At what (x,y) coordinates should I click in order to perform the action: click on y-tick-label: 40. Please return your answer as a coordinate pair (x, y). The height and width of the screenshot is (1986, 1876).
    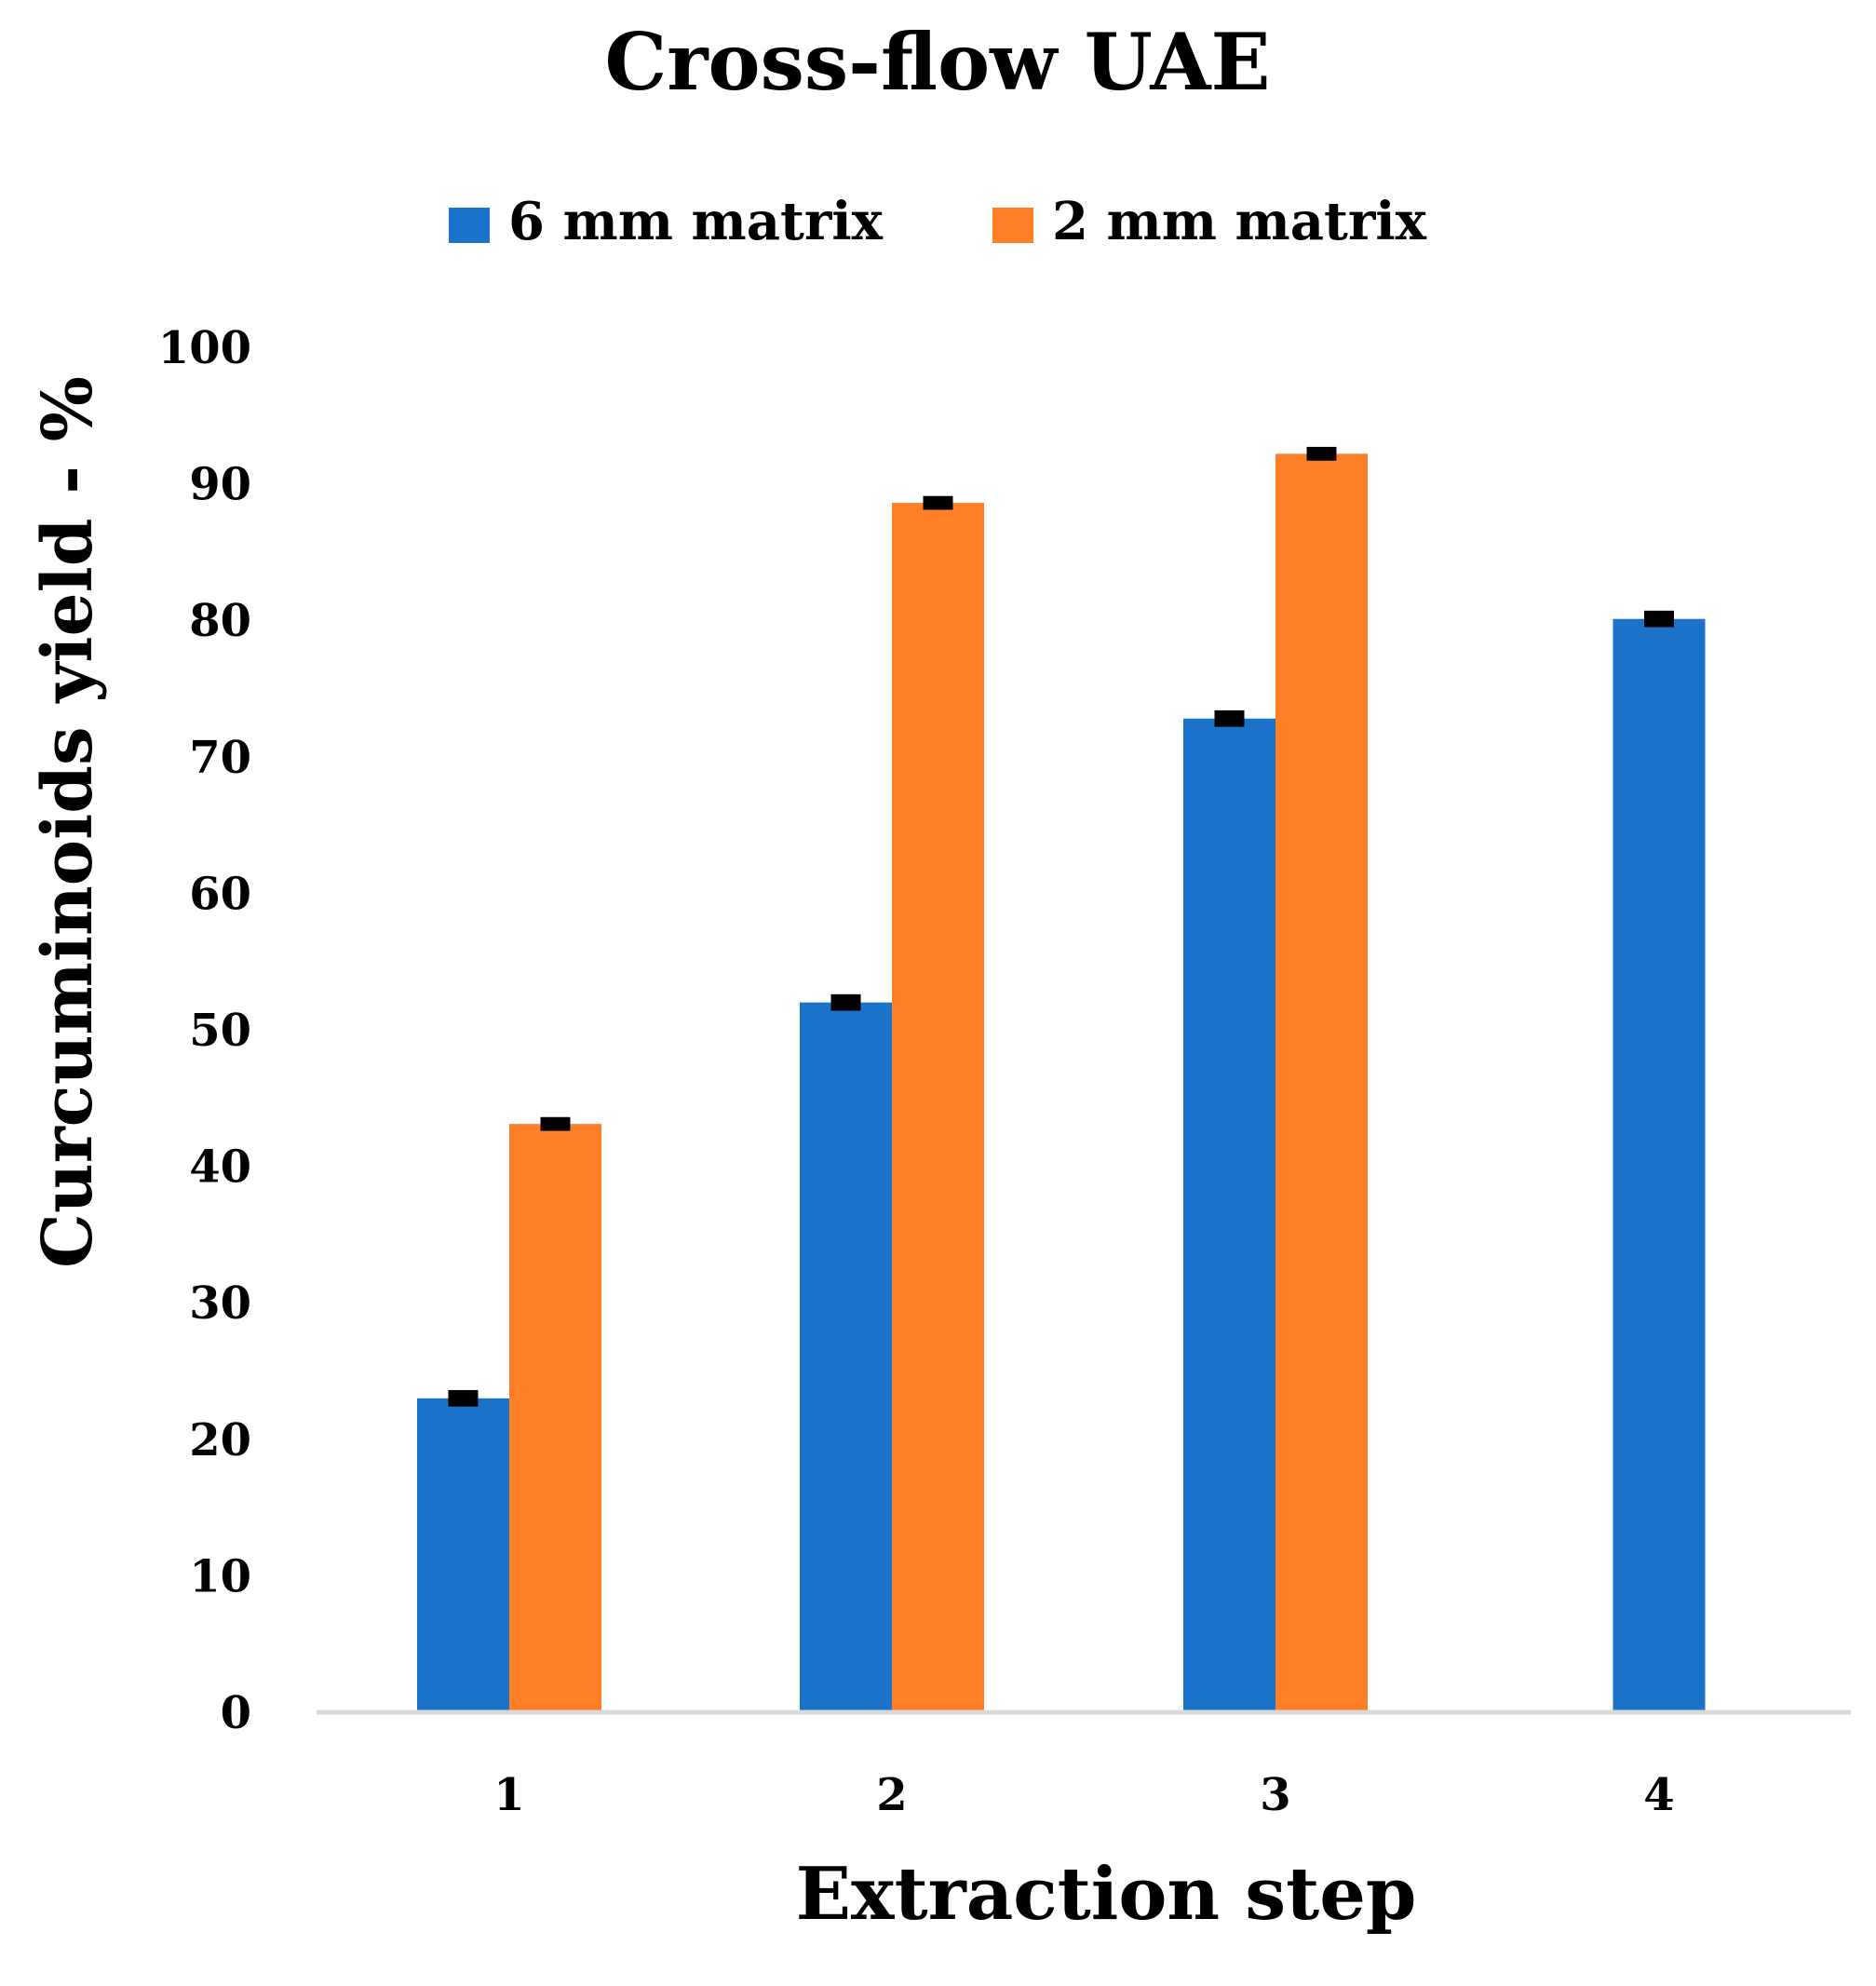
    Looking at the image, I should click on (220, 1168).